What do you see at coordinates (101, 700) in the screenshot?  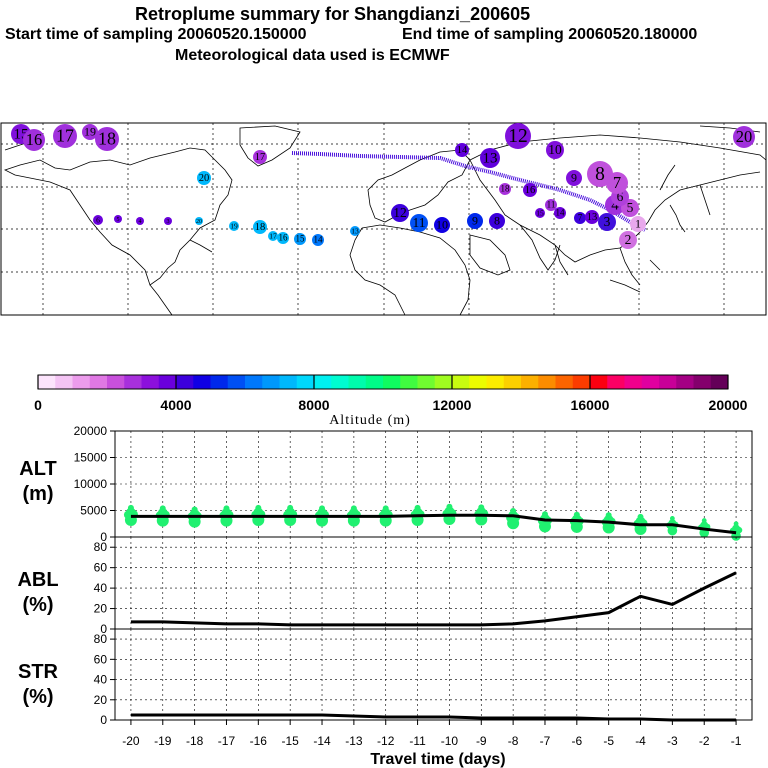 I see `y-tick-label: 20` at bounding box center [101, 700].